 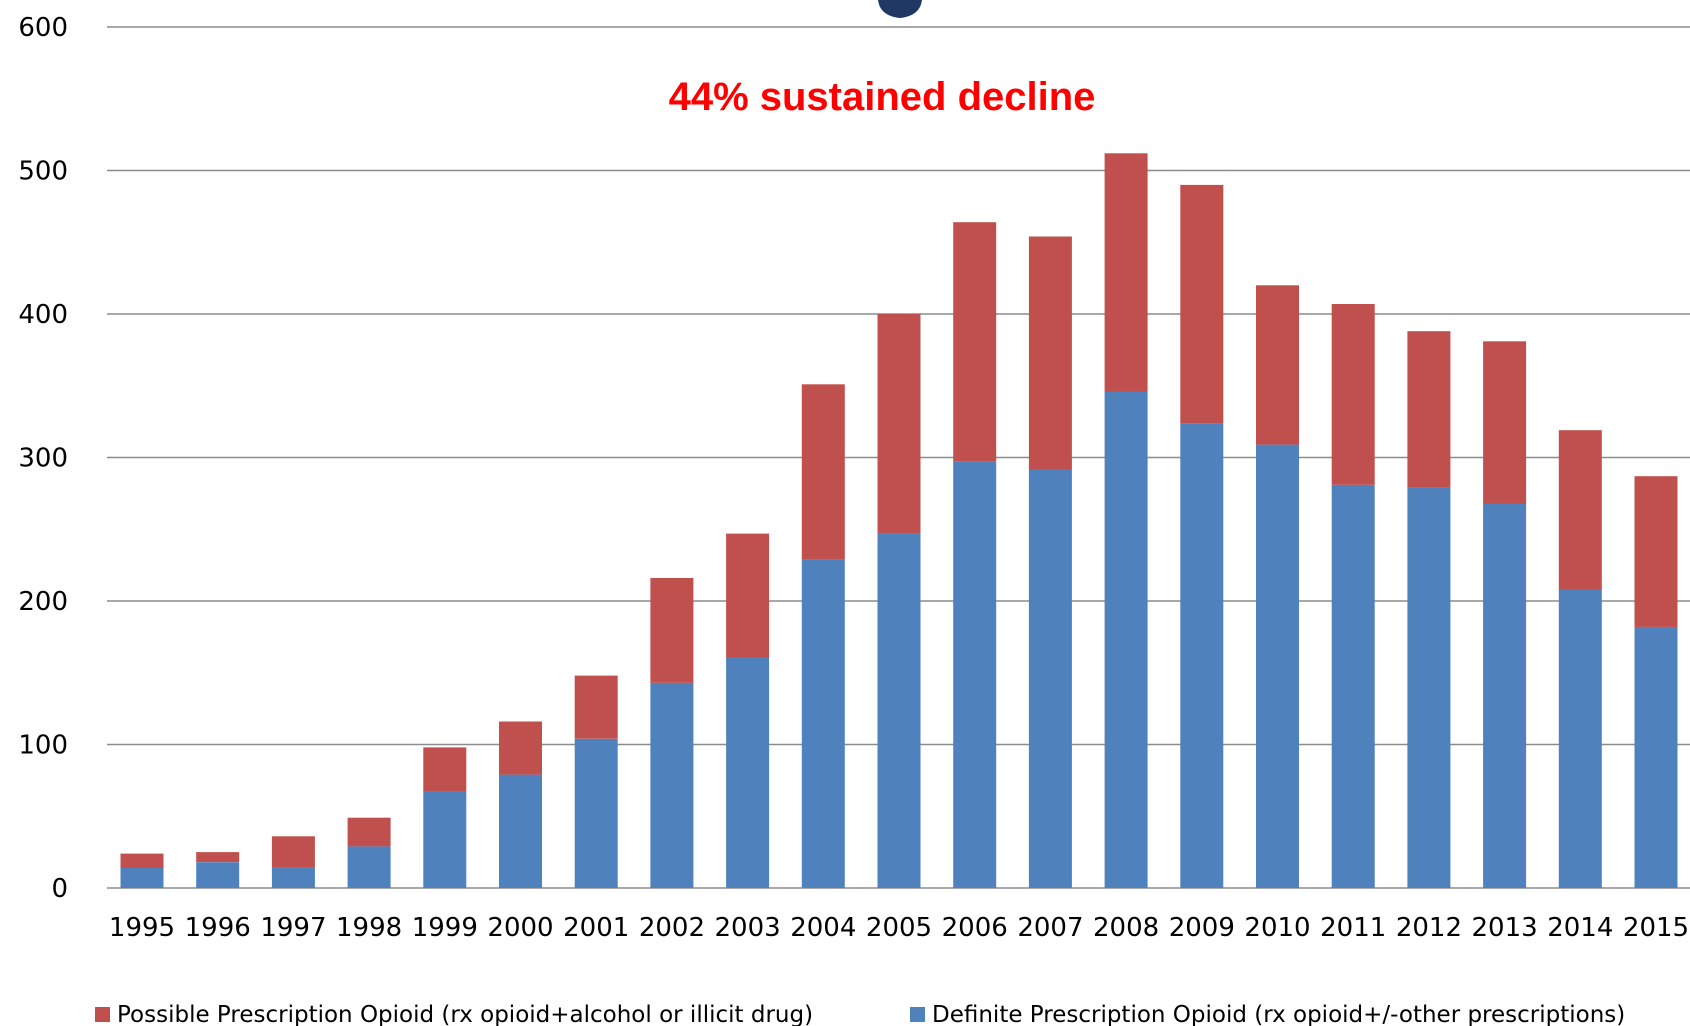 I want to click on x-tick-label: 2002, so click(x=672, y=928).